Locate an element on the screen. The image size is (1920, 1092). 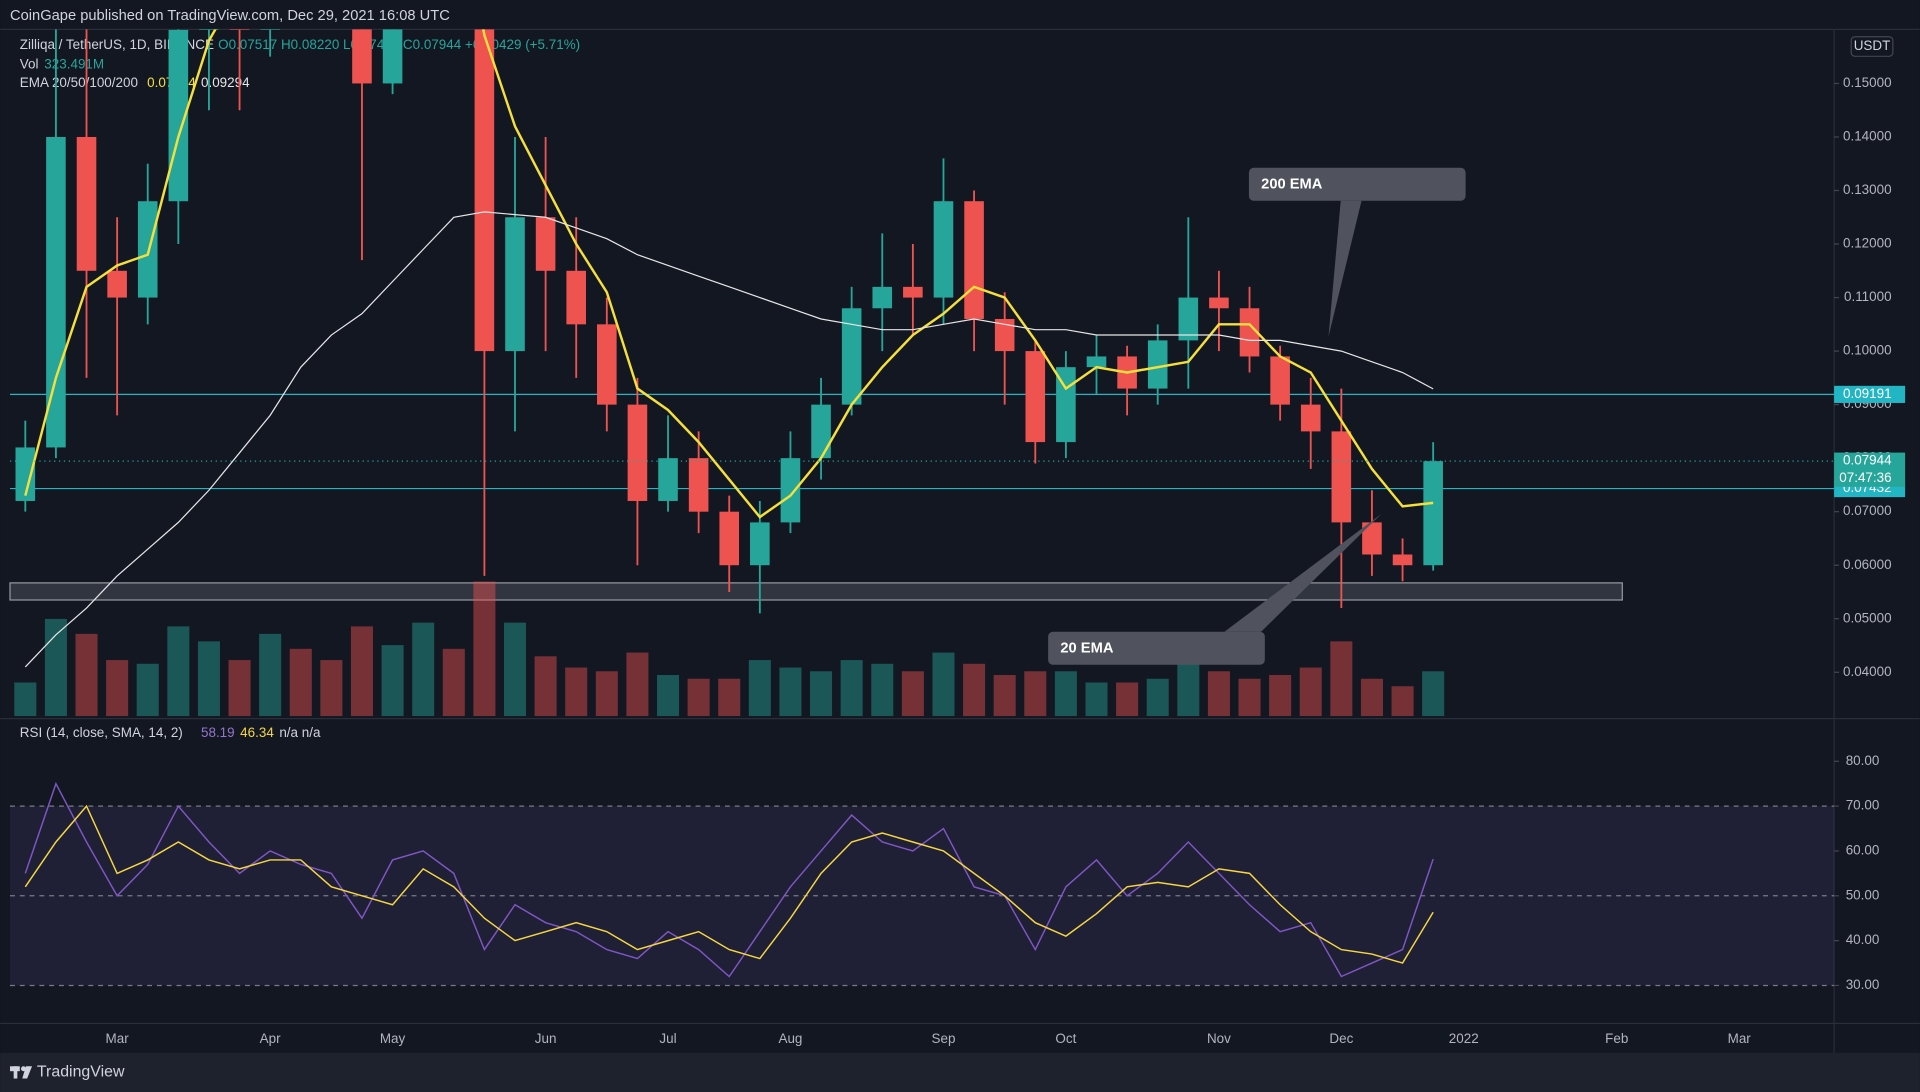
level-tag is located at coordinates (1870, 394).